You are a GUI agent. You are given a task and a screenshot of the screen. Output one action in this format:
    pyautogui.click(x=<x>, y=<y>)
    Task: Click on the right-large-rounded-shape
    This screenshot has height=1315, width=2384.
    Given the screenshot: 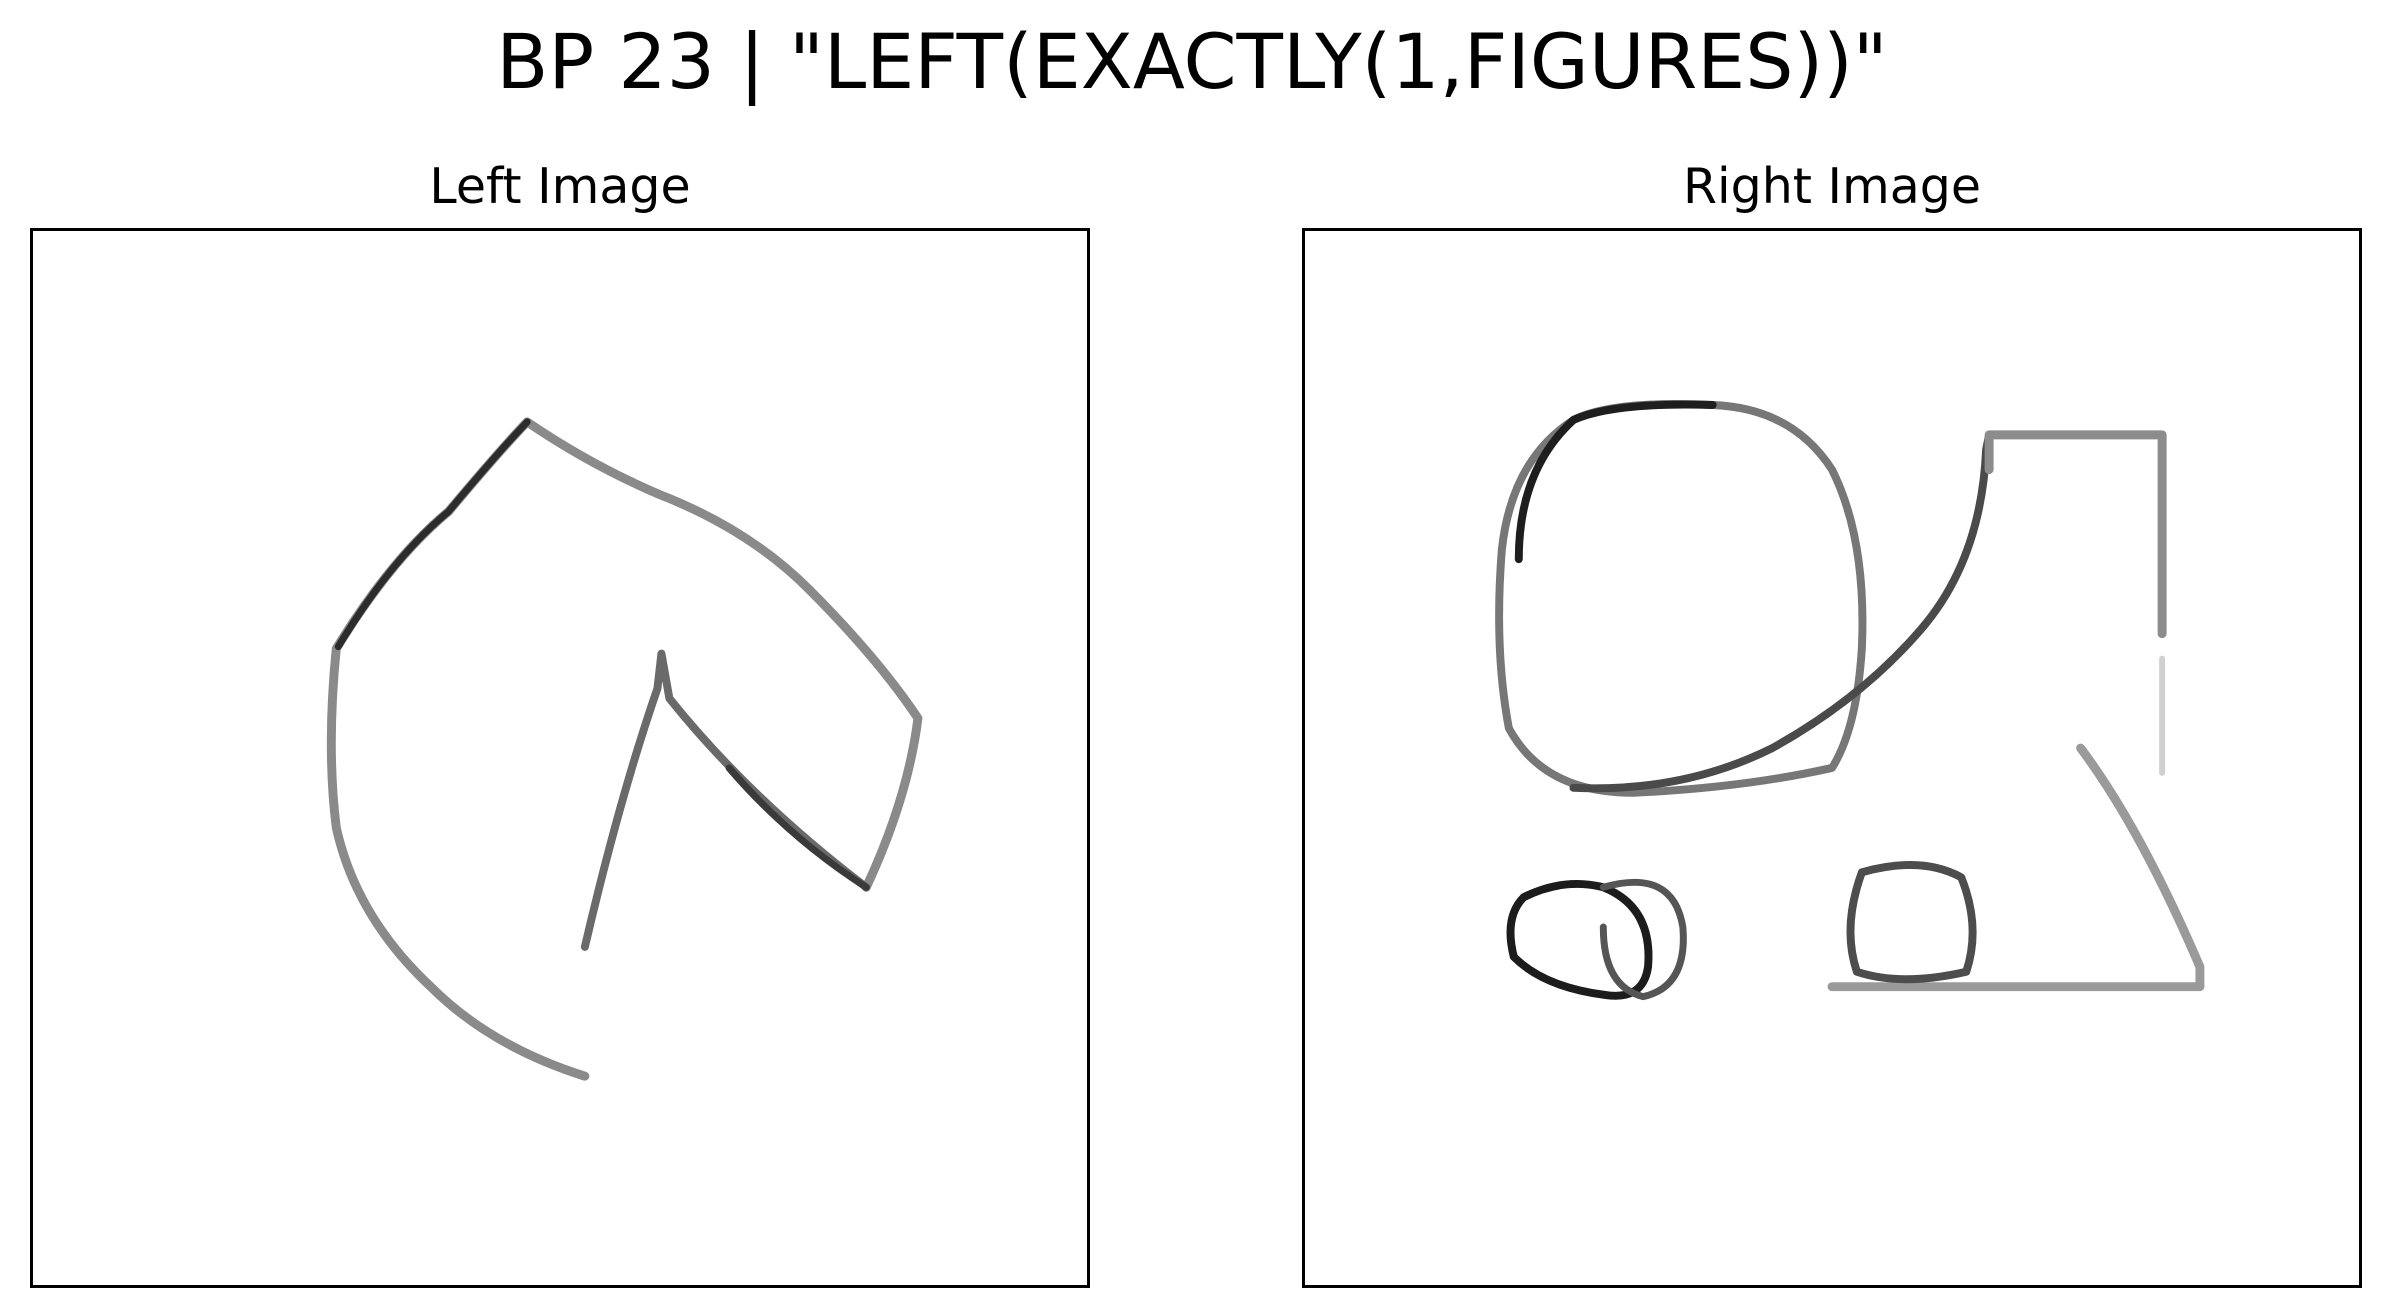 What is the action you would take?
    pyautogui.click(x=1681, y=598)
    